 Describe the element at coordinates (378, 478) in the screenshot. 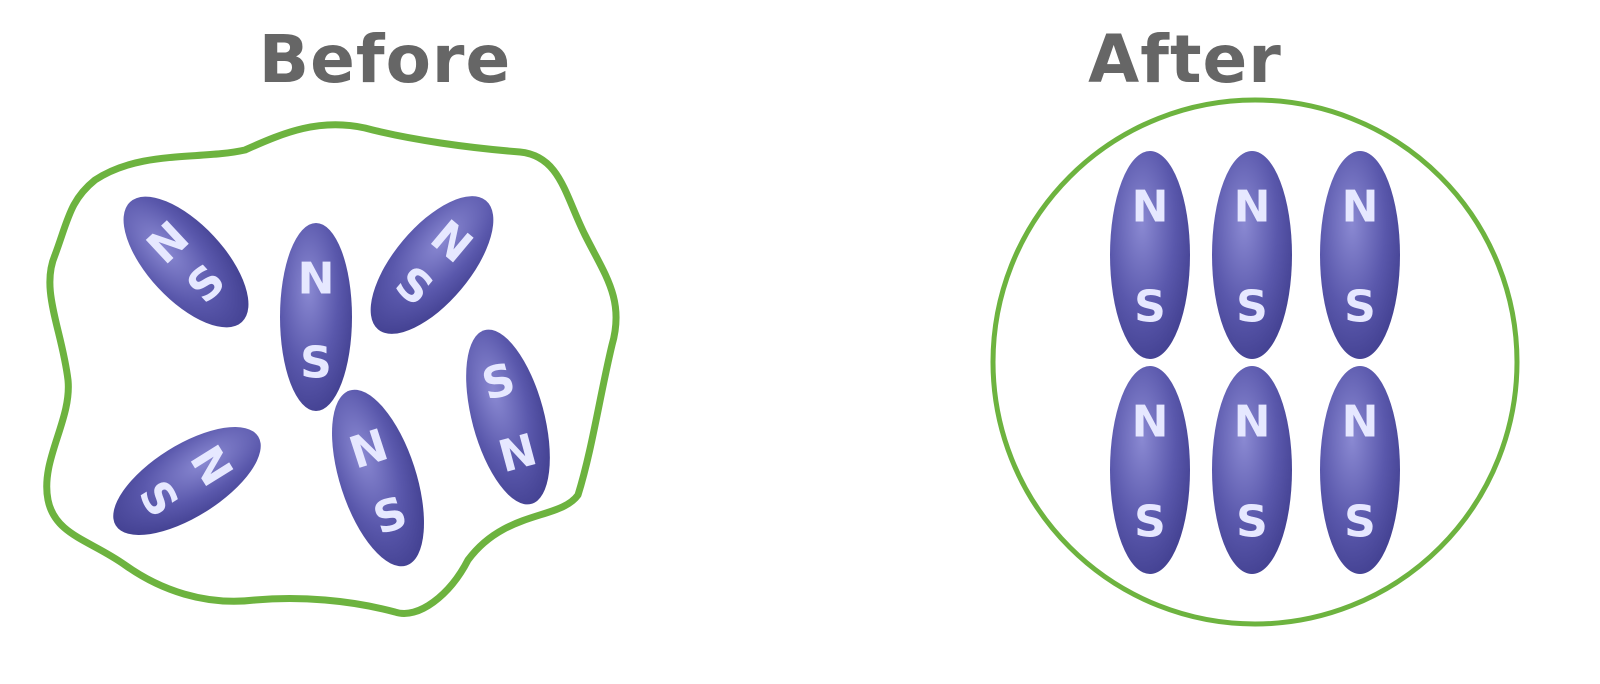

I see `domain-before-5: N S` at that location.